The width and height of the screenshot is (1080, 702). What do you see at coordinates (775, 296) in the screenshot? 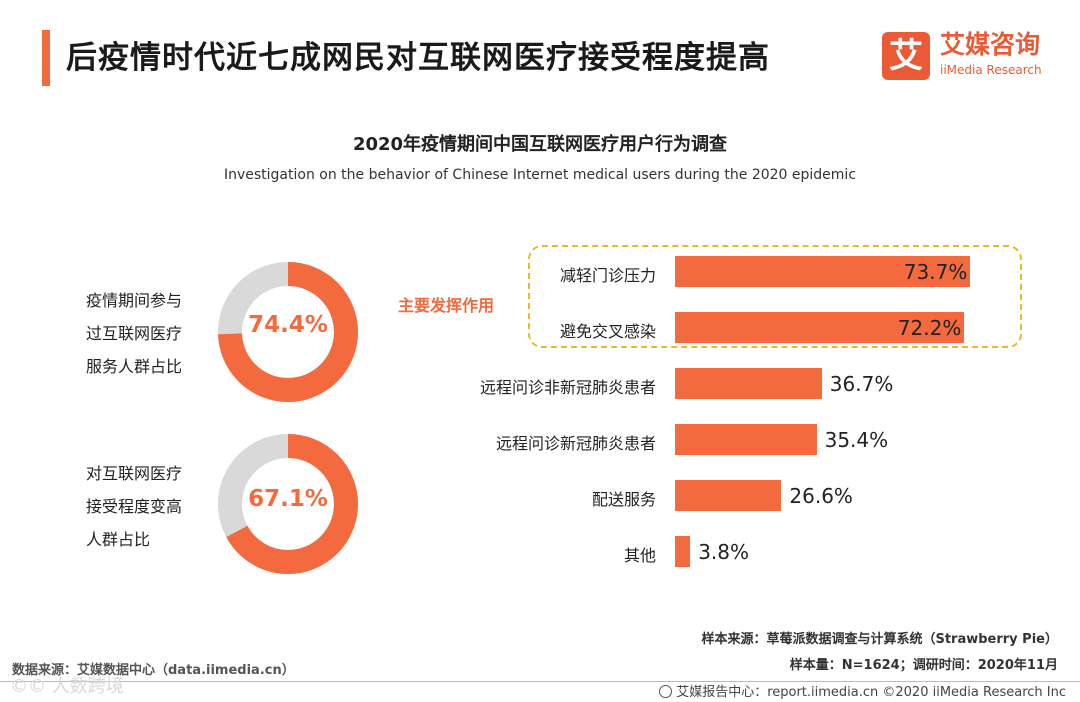
I see `main-effect-highlight-box` at bounding box center [775, 296].